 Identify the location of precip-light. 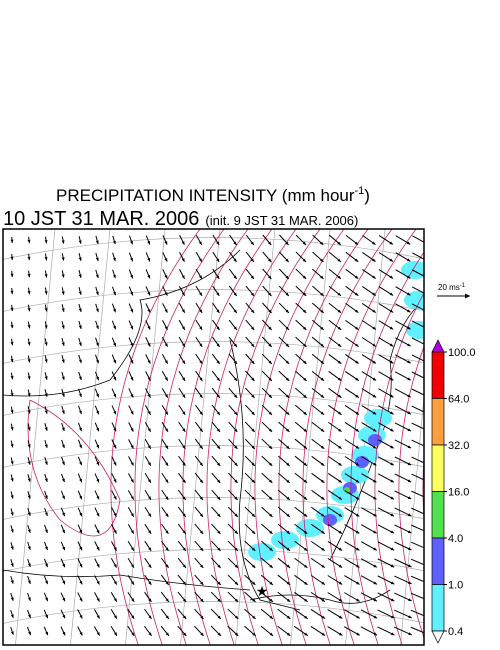
(355, 475).